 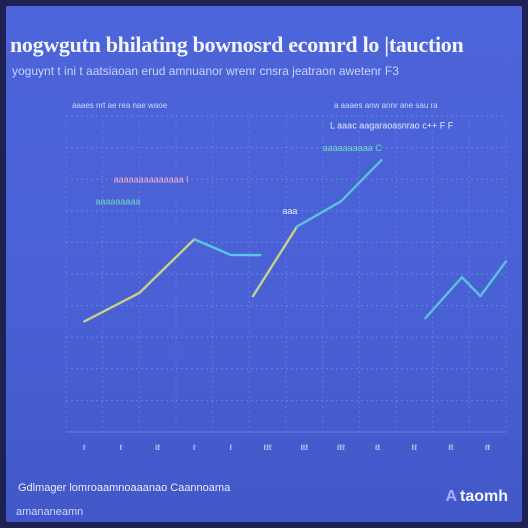 What do you see at coordinates (353, 148) in the screenshot?
I see `annotation-label: aaaaaaaaaa C` at bounding box center [353, 148].